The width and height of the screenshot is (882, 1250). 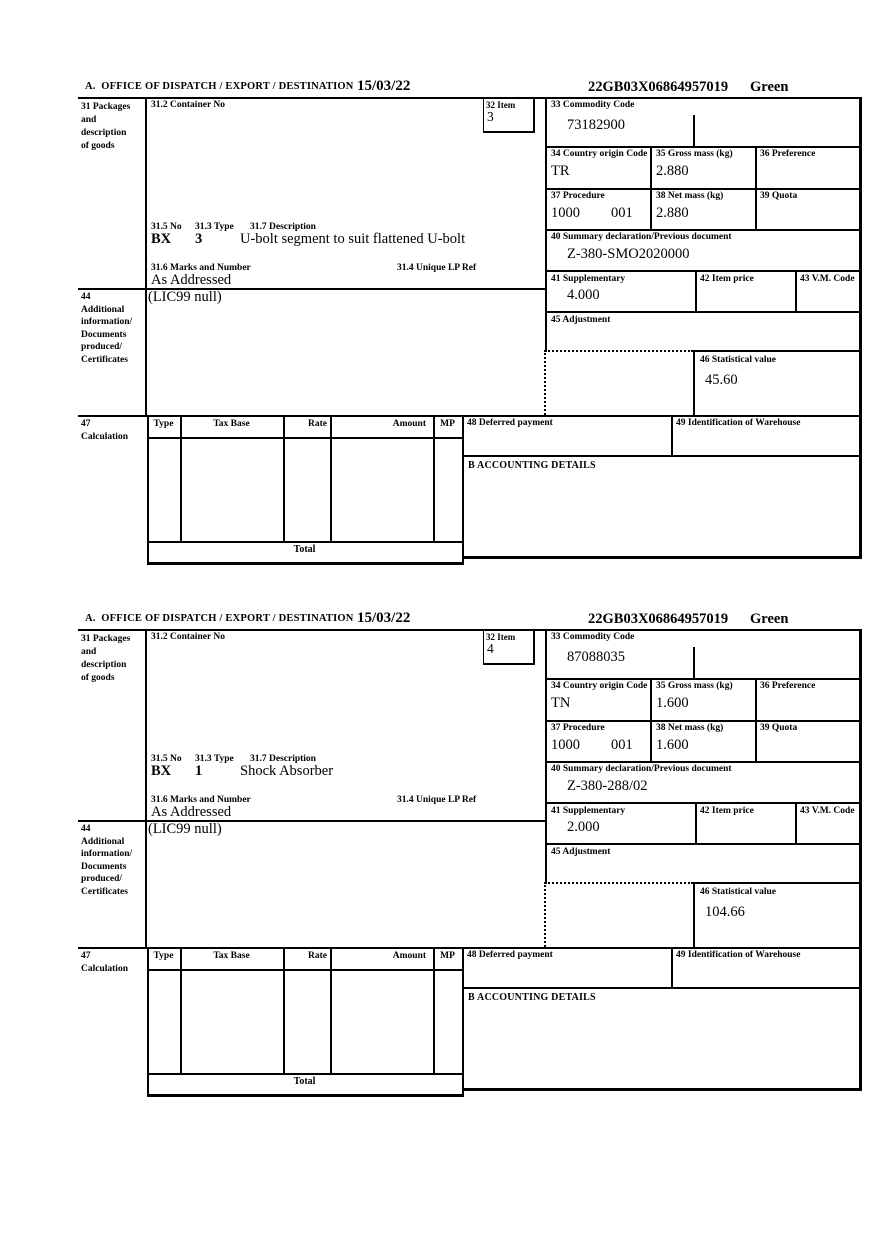 I want to click on marks-value: As Addressed, so click(x=191, y=280).